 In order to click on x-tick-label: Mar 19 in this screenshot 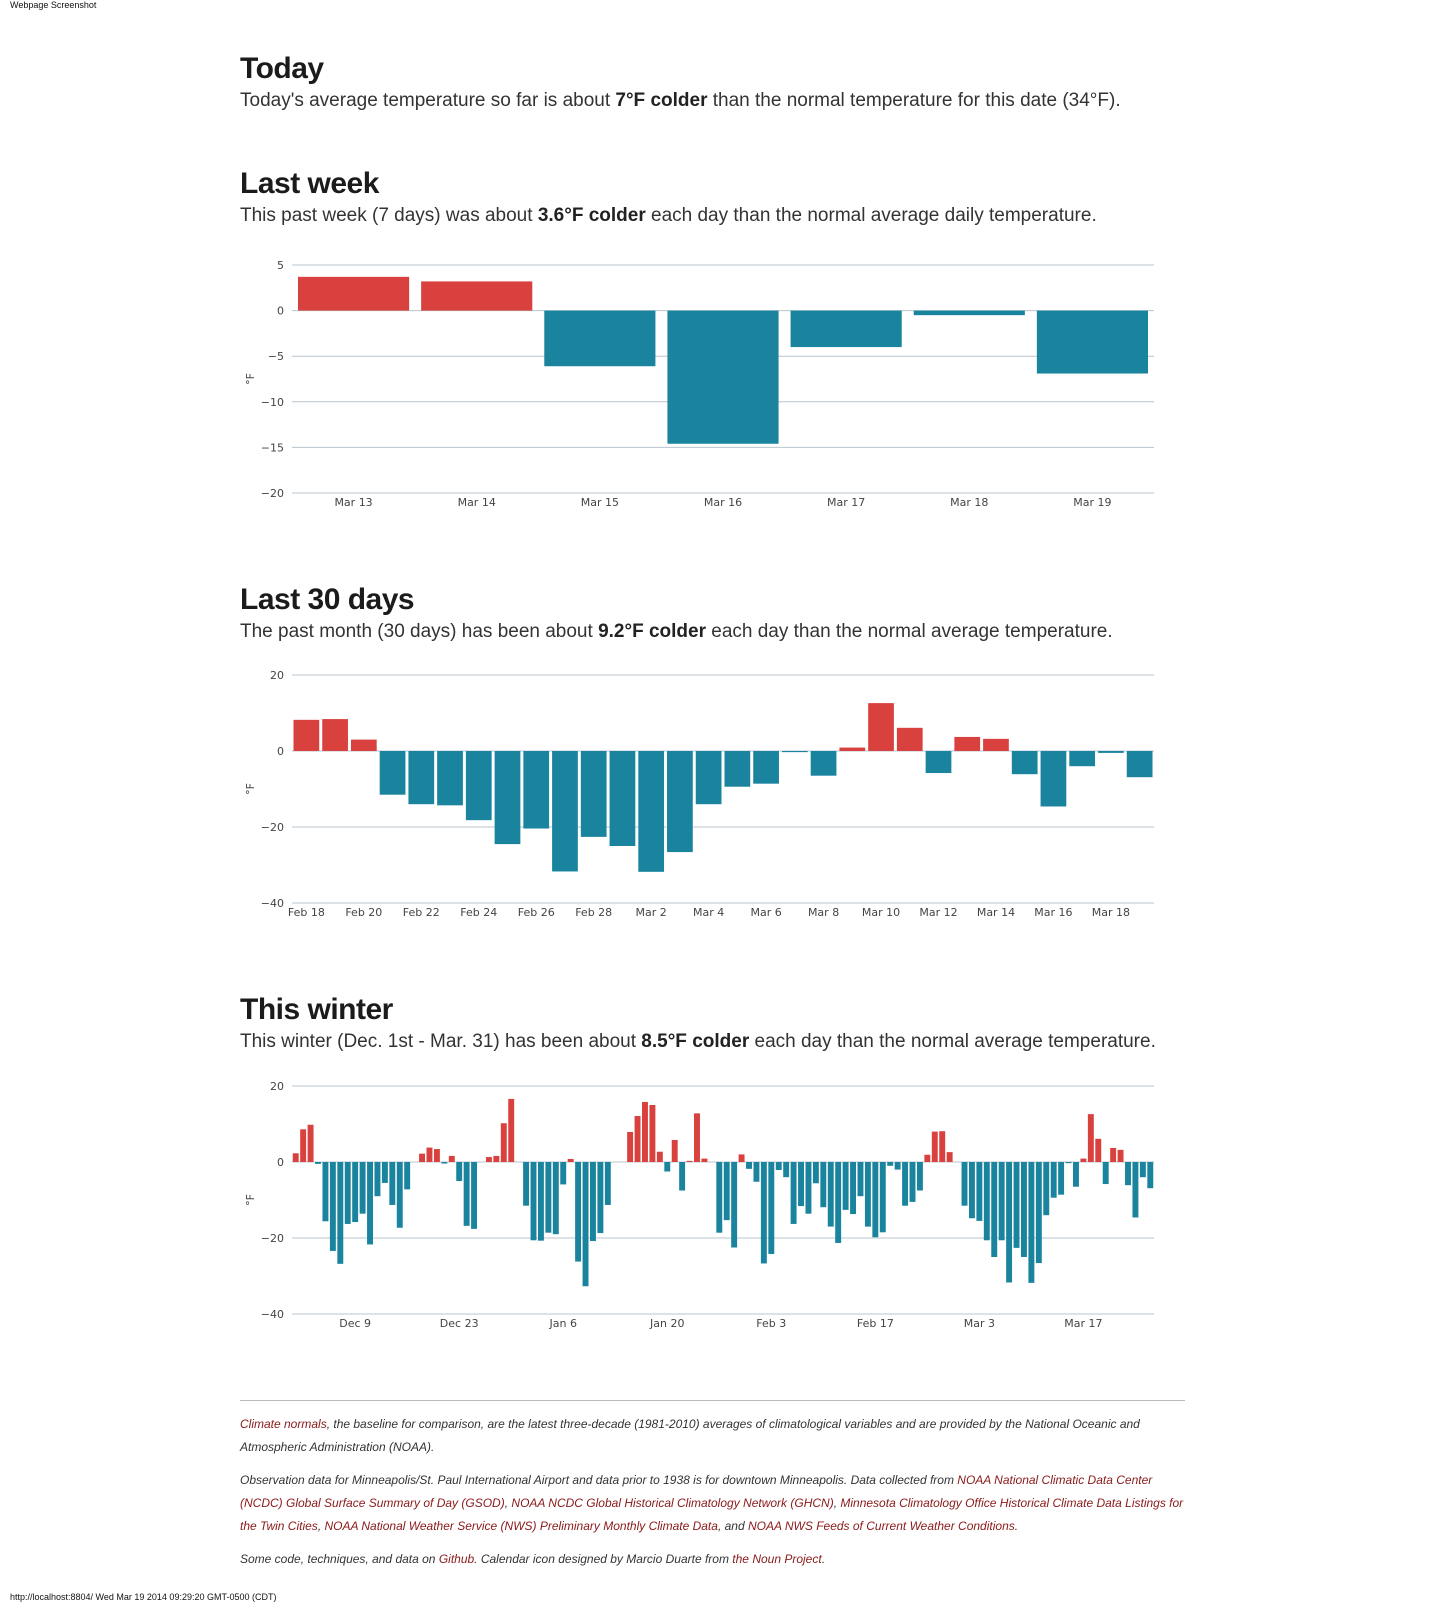, I will do `click(1092, 502)`.